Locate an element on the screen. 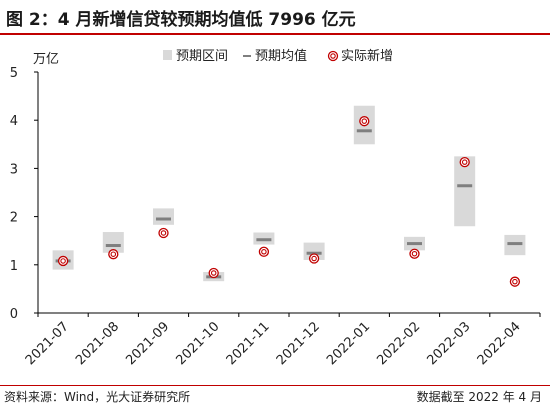  y-tick-label: 3 is located at coordinates (14, 169).